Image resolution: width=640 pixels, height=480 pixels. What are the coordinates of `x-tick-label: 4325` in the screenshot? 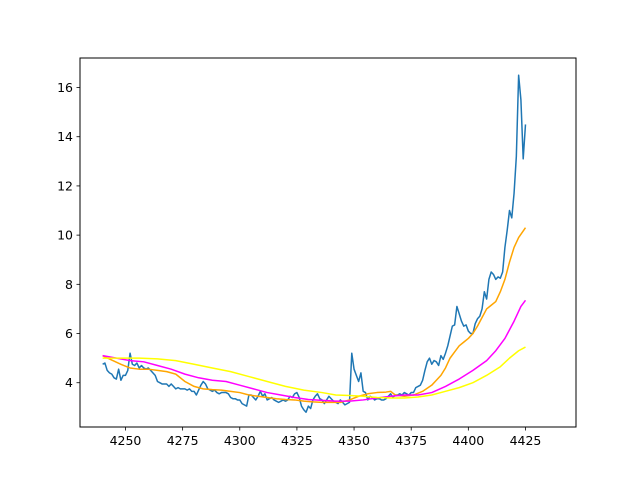 It's located at (297, 440).